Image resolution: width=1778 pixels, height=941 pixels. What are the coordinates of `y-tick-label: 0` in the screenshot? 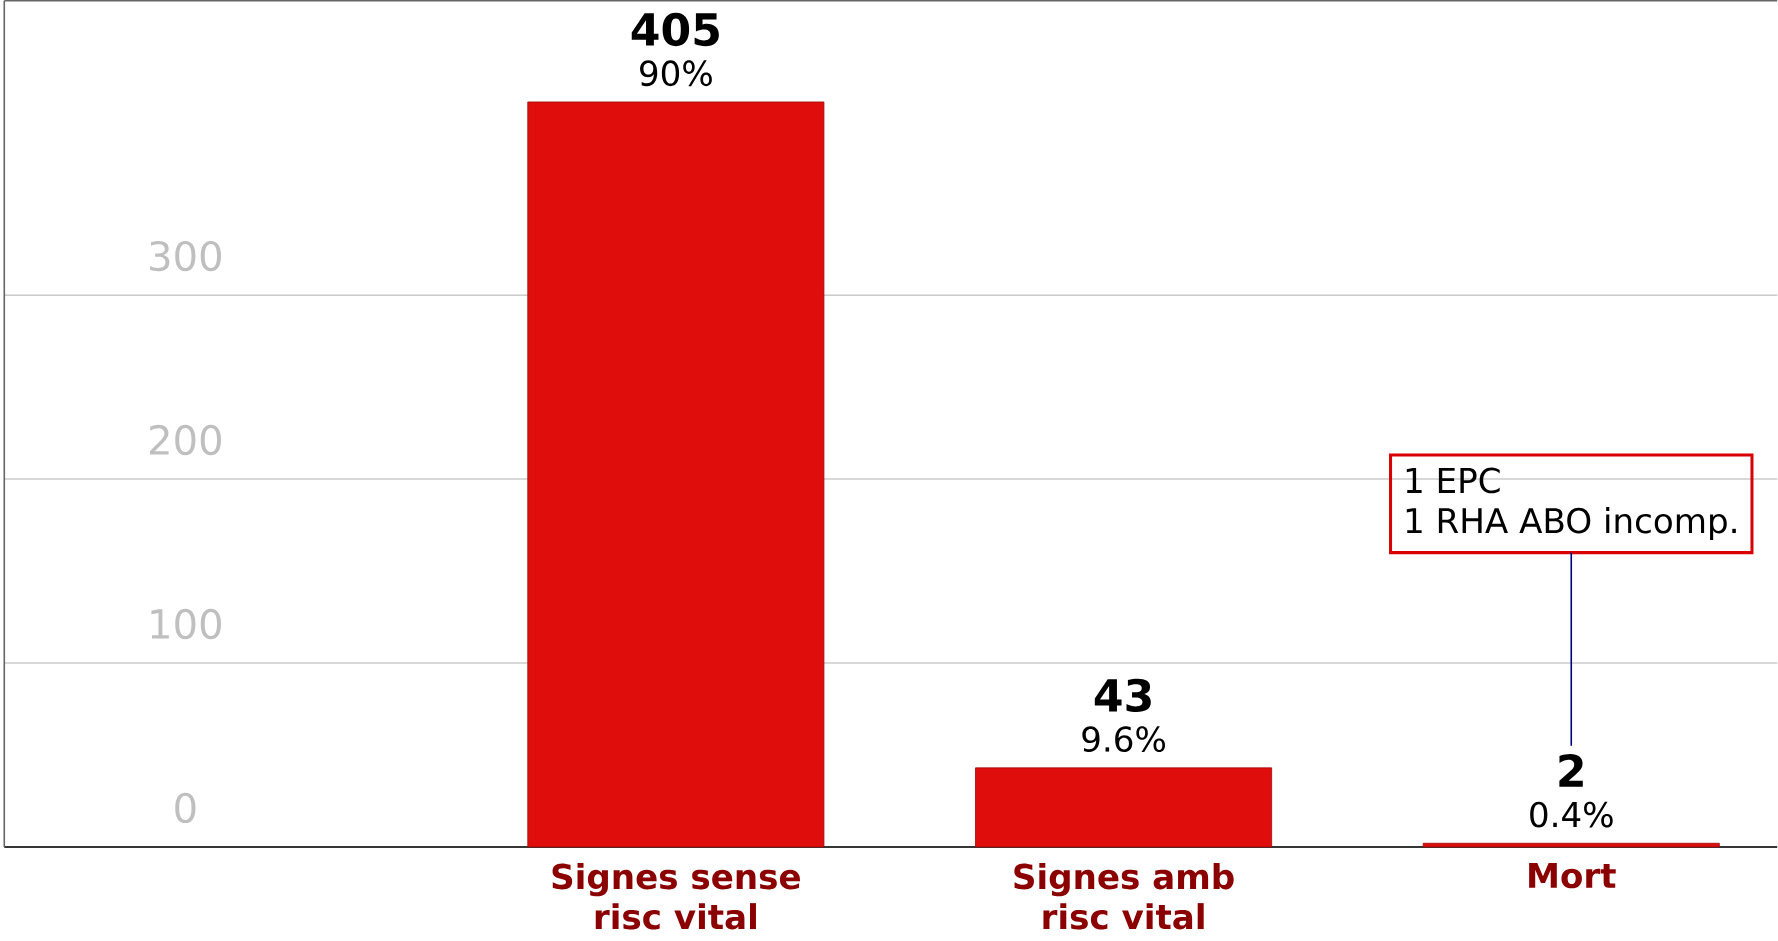 It's located at (185, 808).